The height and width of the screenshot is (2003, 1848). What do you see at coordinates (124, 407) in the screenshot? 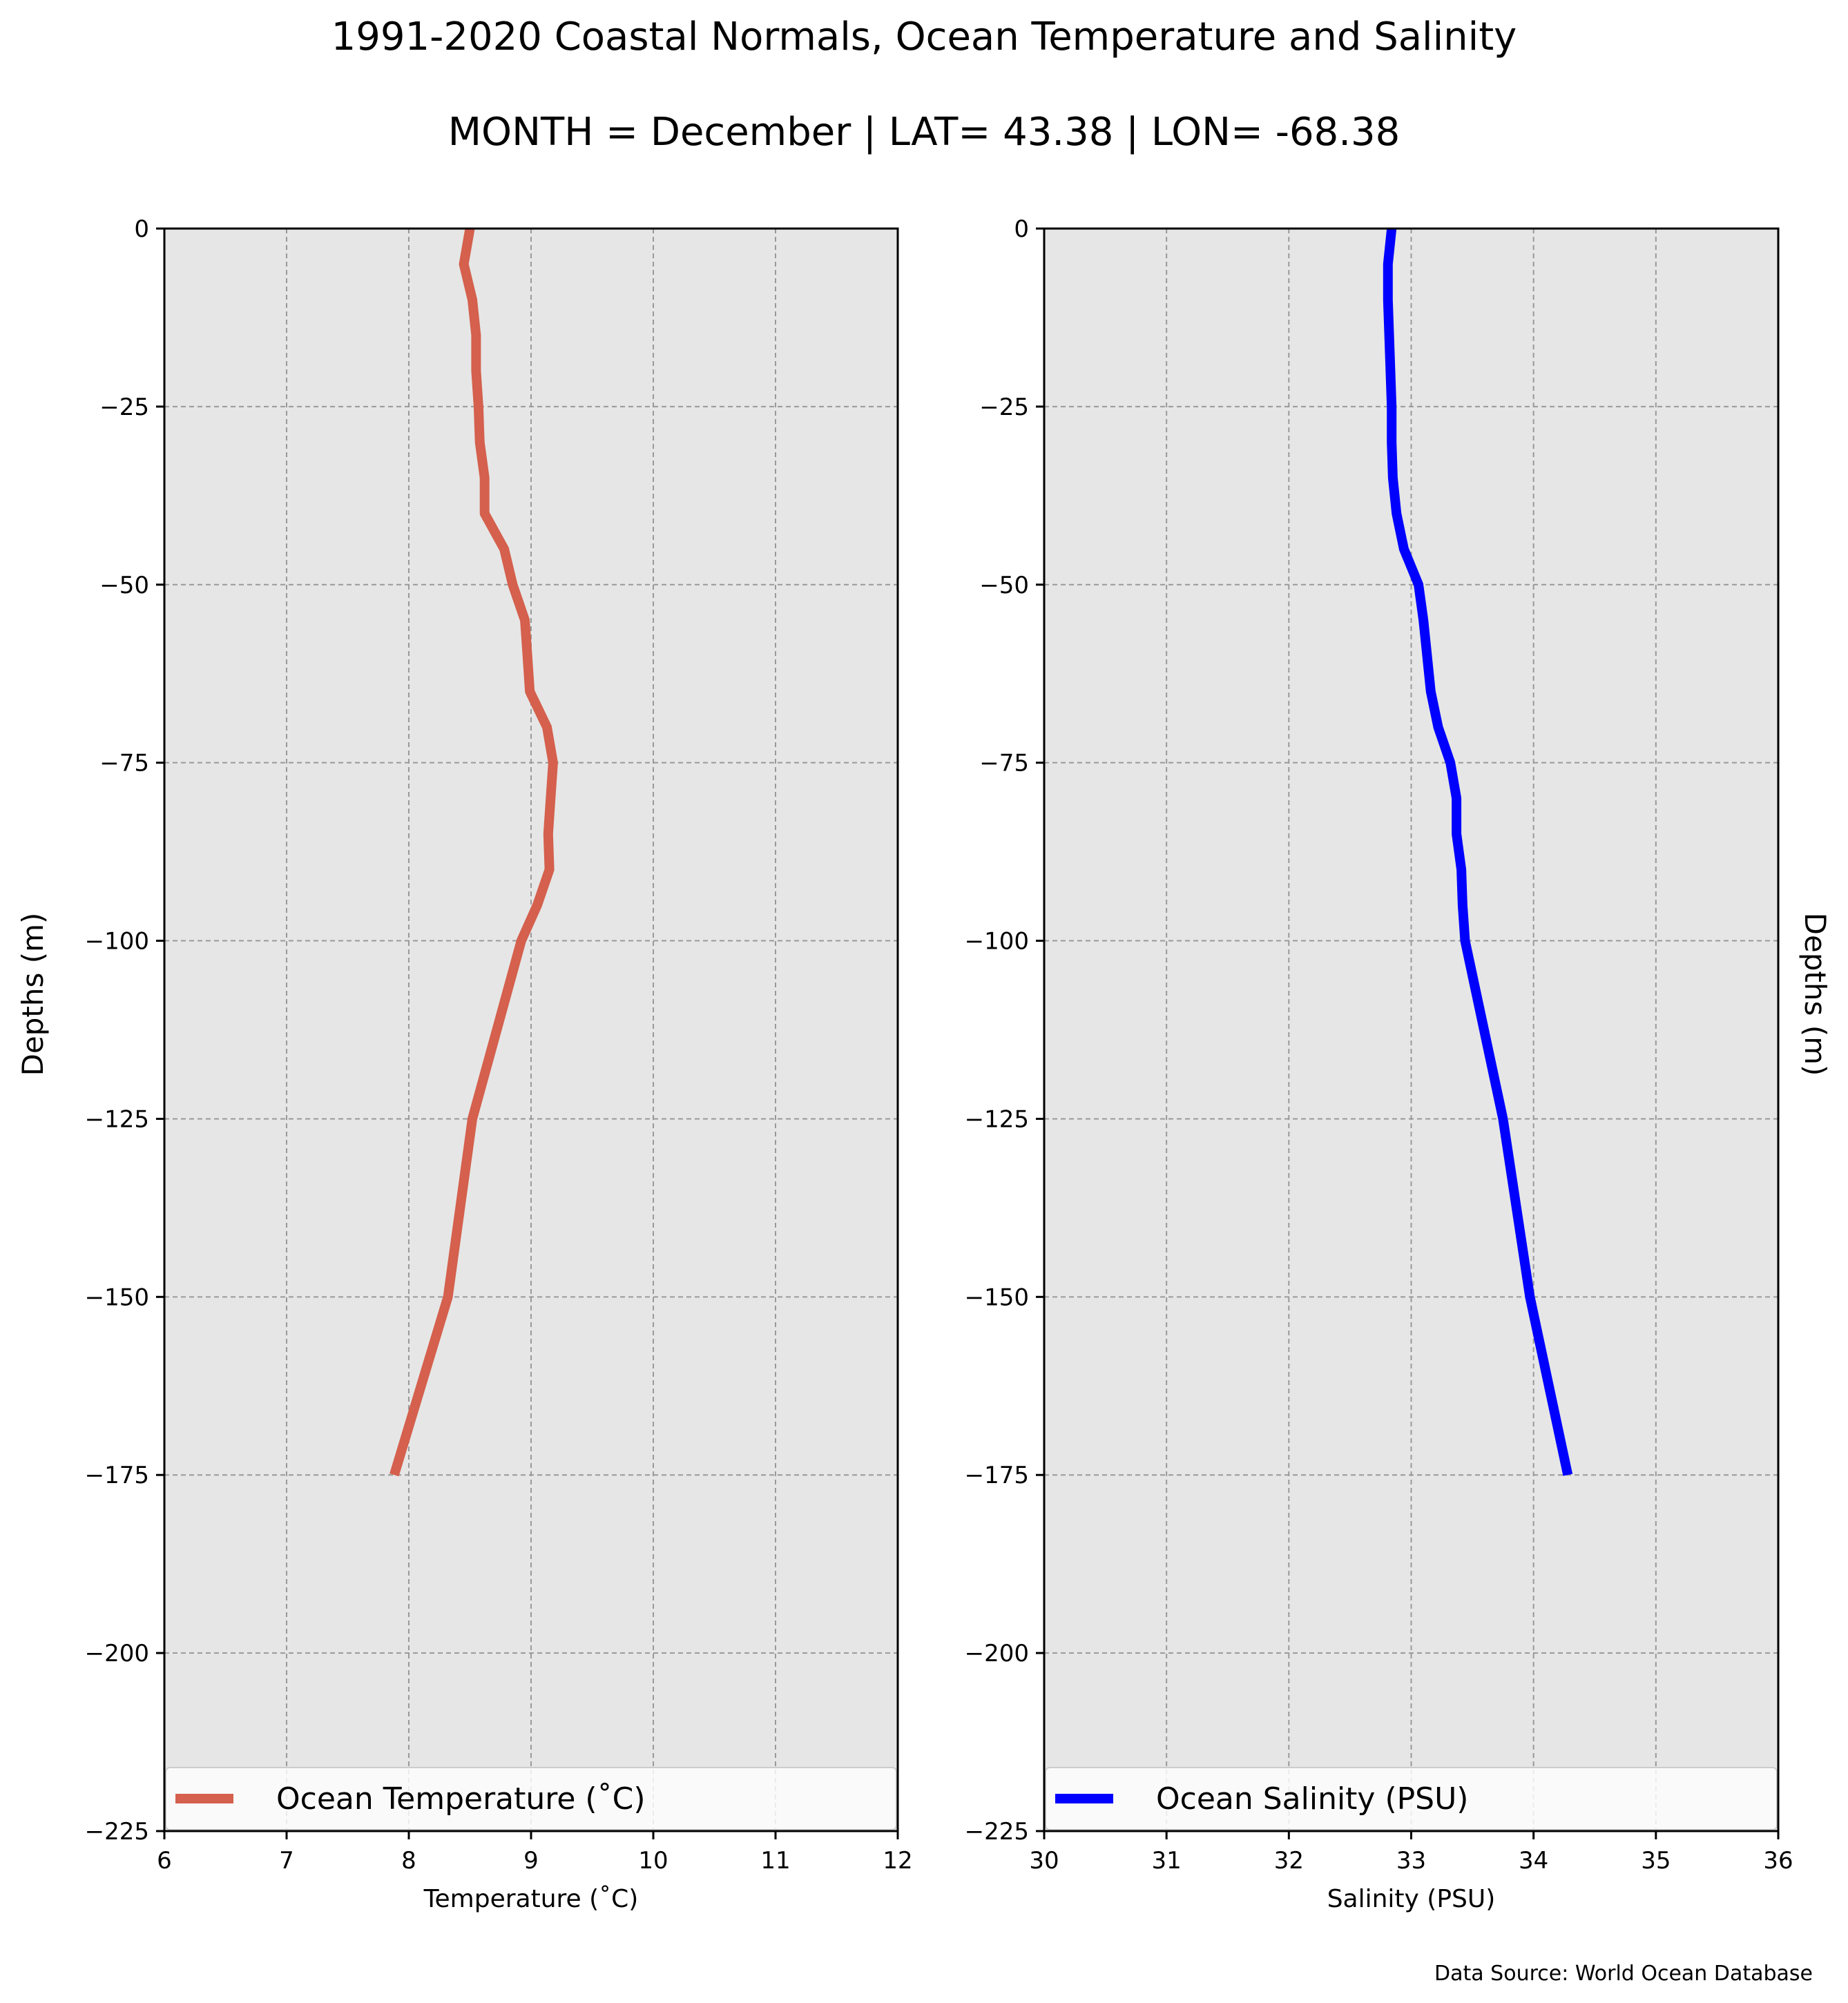
I see `temperature-ytick-label: −25` at bounding box center [124, 407].